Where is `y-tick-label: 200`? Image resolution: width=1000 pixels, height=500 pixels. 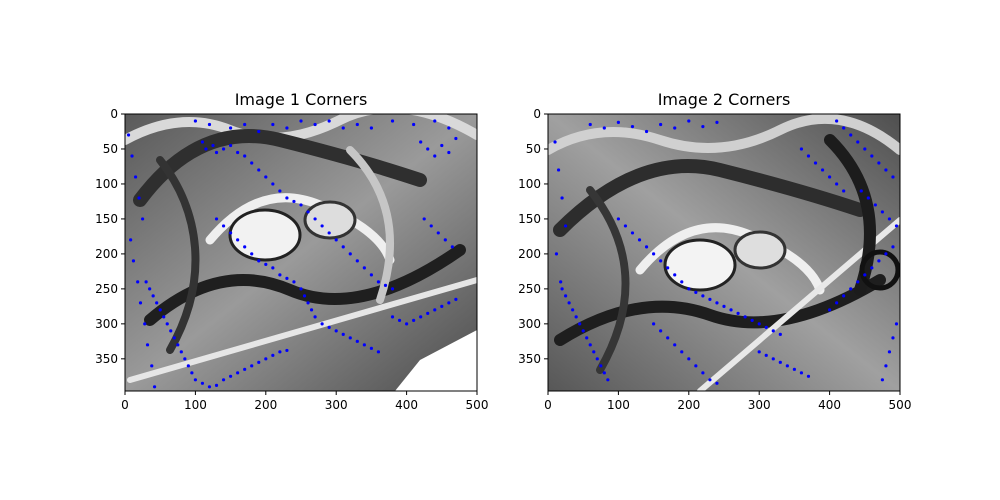
y-tick-label: 200 is located at coordinates (529, 254).